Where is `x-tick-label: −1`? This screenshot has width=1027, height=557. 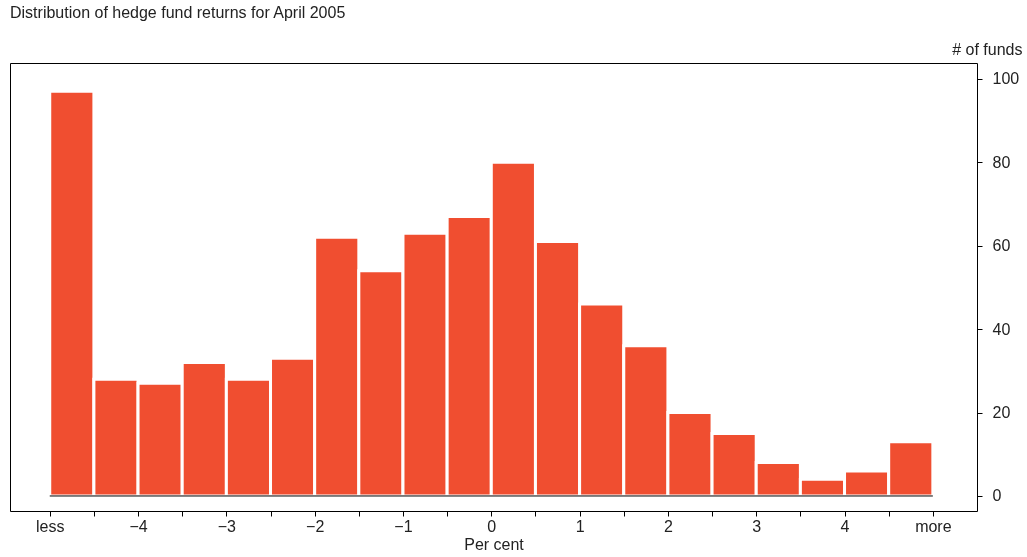
x-tick-label: −1 is located at coordinates (403, 526).